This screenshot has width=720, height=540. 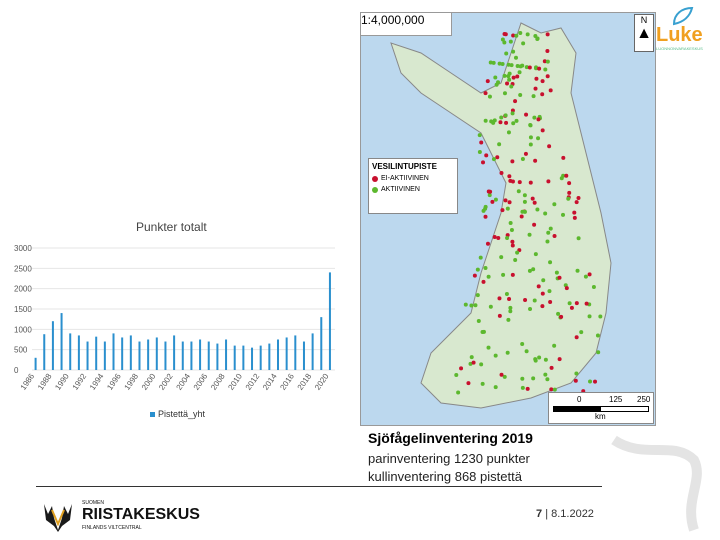 I want to click on red-dot-icon, so click(x=375, y=178).